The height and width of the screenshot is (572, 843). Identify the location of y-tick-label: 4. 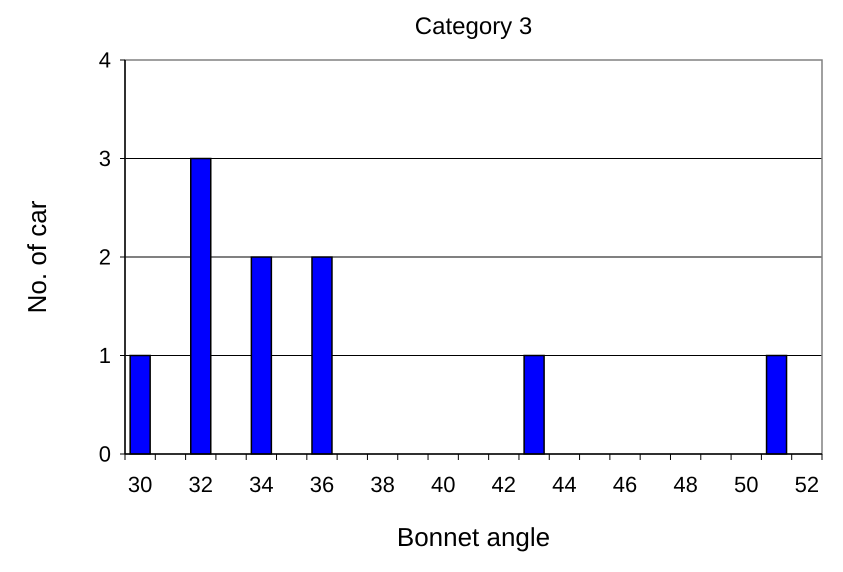
(104, 60).